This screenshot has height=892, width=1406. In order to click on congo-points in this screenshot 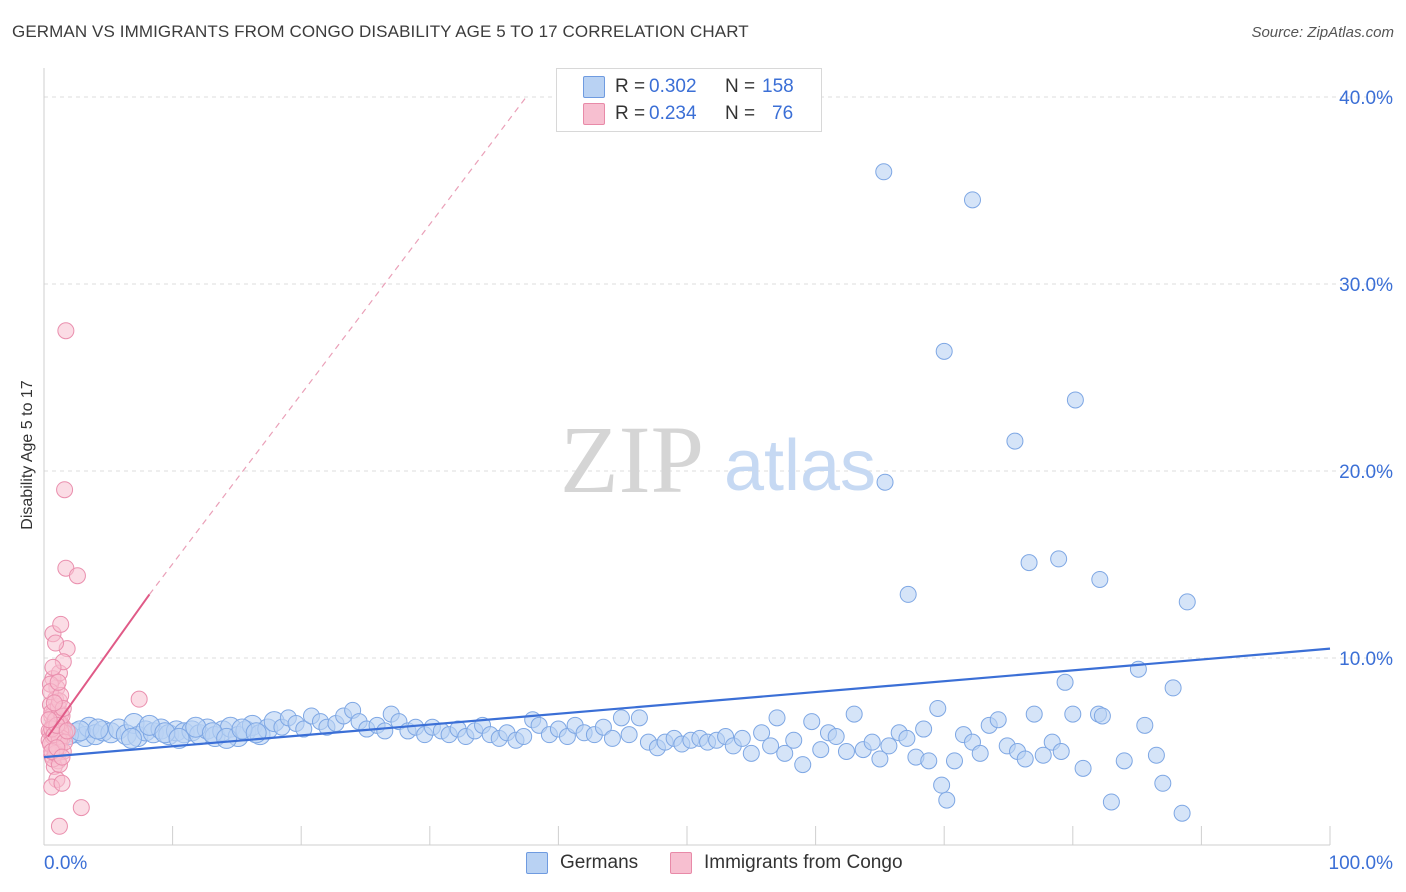, I will do `click(94, 578)`.